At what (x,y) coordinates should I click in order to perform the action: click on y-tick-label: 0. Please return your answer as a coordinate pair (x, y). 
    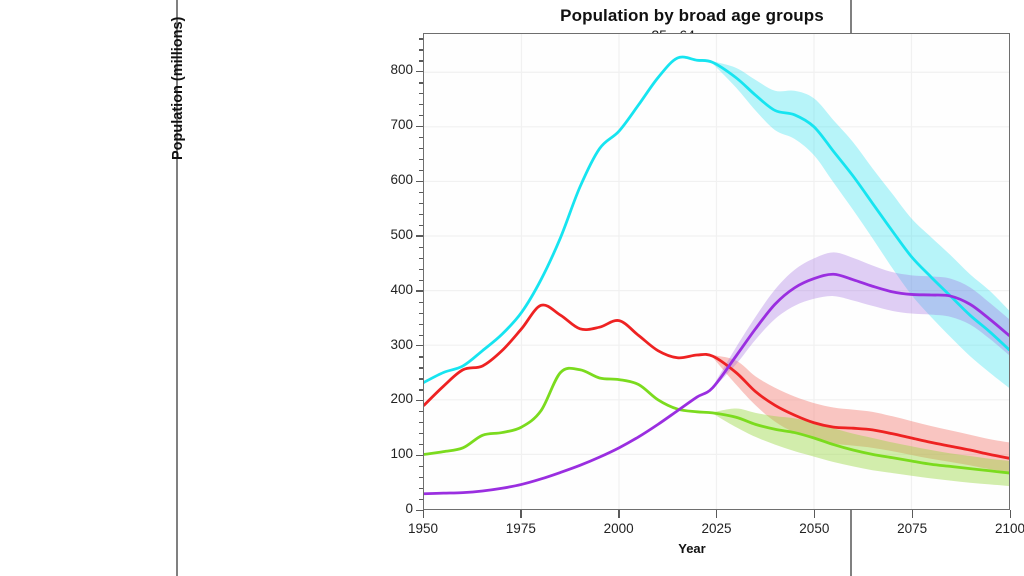
    Looking at the image, I should click on (409, 508).